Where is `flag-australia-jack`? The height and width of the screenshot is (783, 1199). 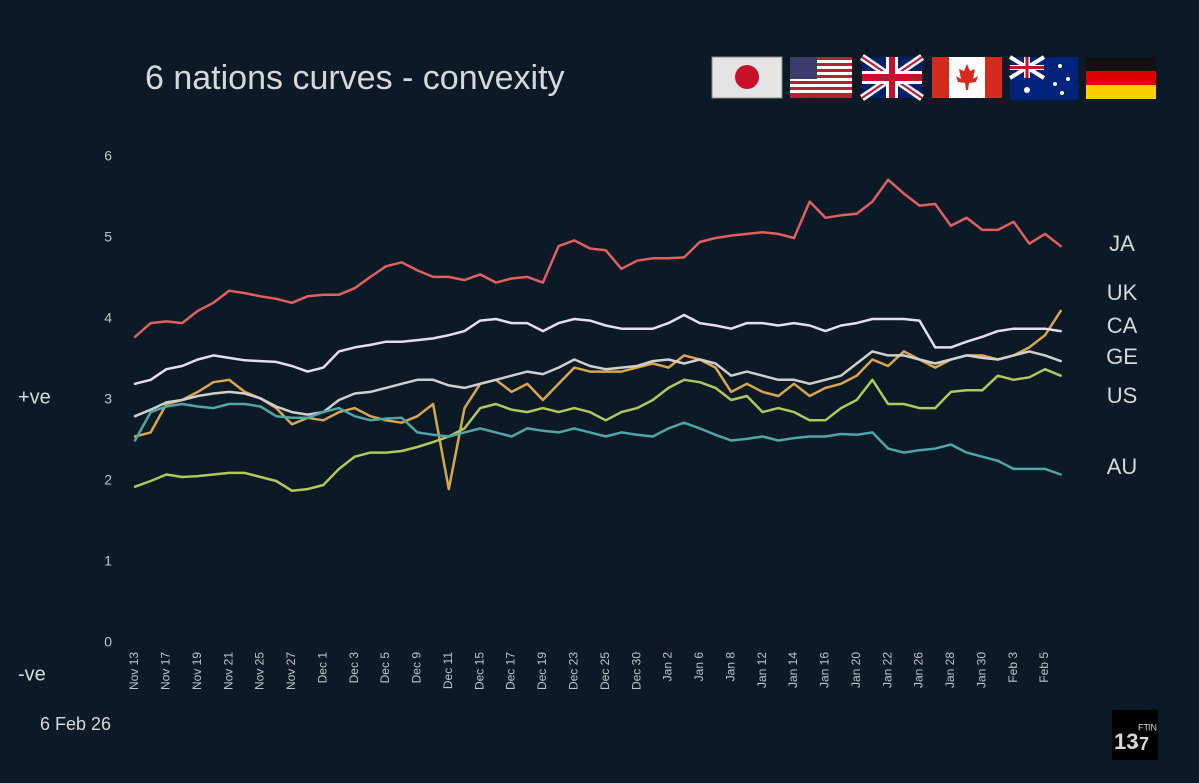 flag-australia-jack is located at coordinates (1039, 75).